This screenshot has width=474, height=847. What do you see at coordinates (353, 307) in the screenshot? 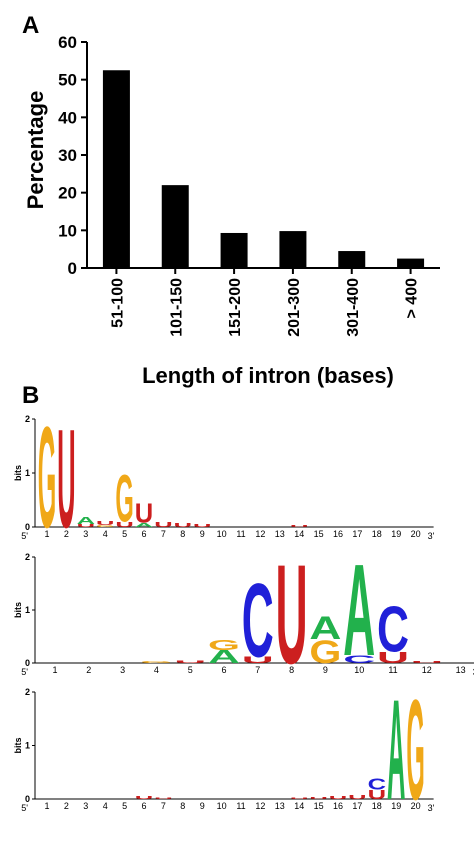
I see `x-tick-label: 301-400` at bounding box center [353, 307].